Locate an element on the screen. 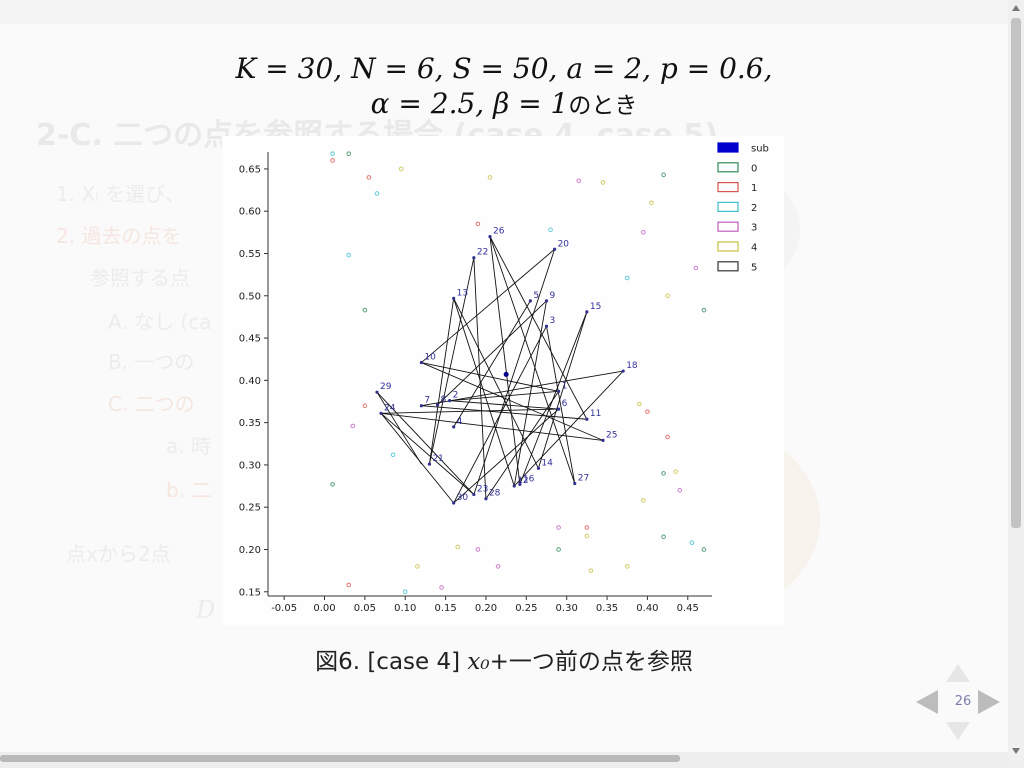 The width and height of the screenshot is (1024, 768). y-tick-label: 0.15 is located at coordinates (250, 592).